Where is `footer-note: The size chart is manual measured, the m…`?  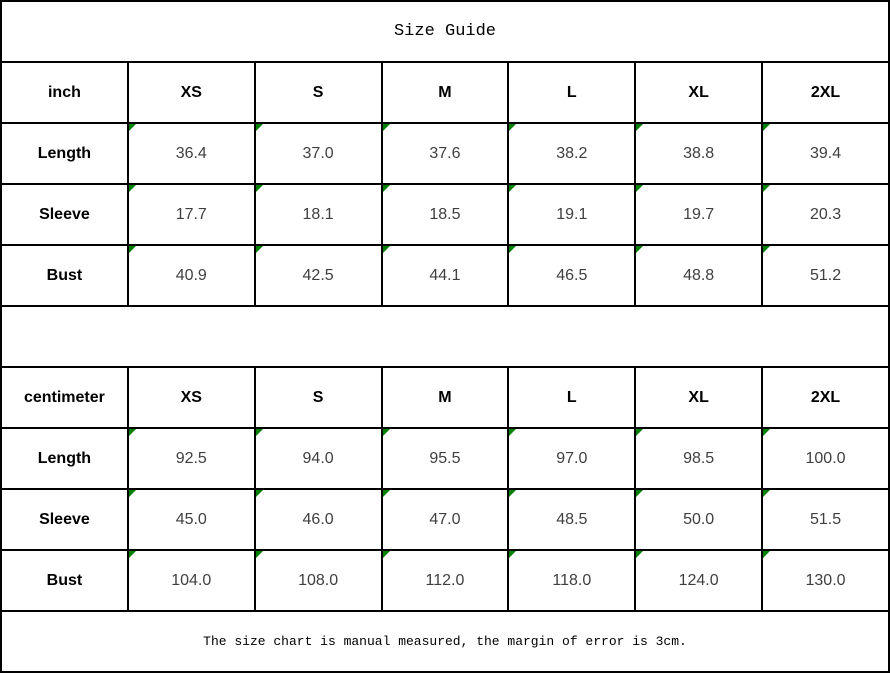
footer-note: The size chart is manual measured, the m… is located at coordinates (445, 641).